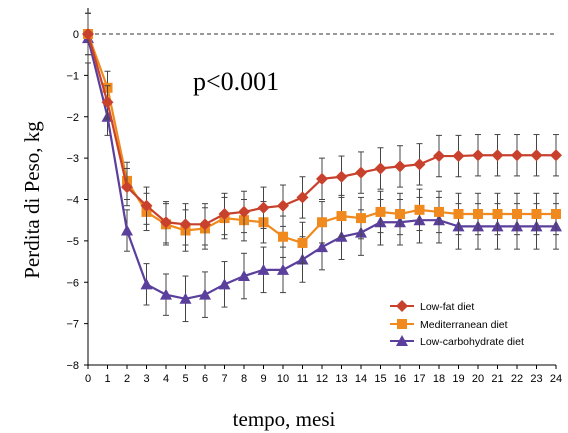 This screenshot has width=568, height=433. I want to click on x-tick-label: 10, so click(283, 379).